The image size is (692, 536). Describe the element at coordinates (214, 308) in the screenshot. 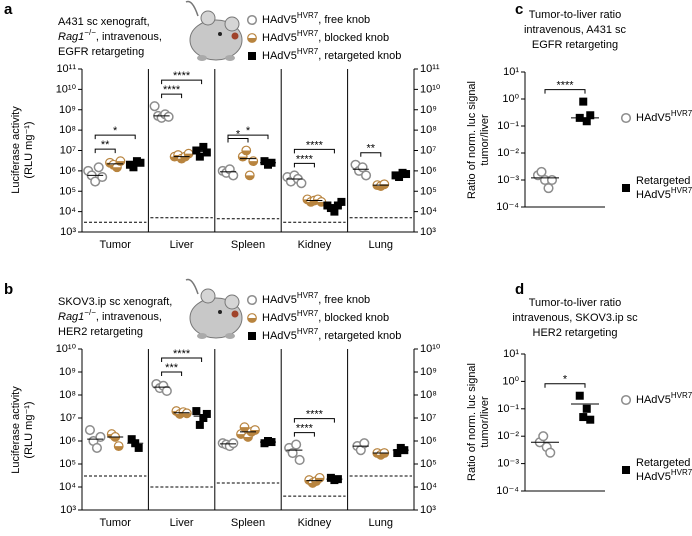

I see `mouse-illustration` at that location.